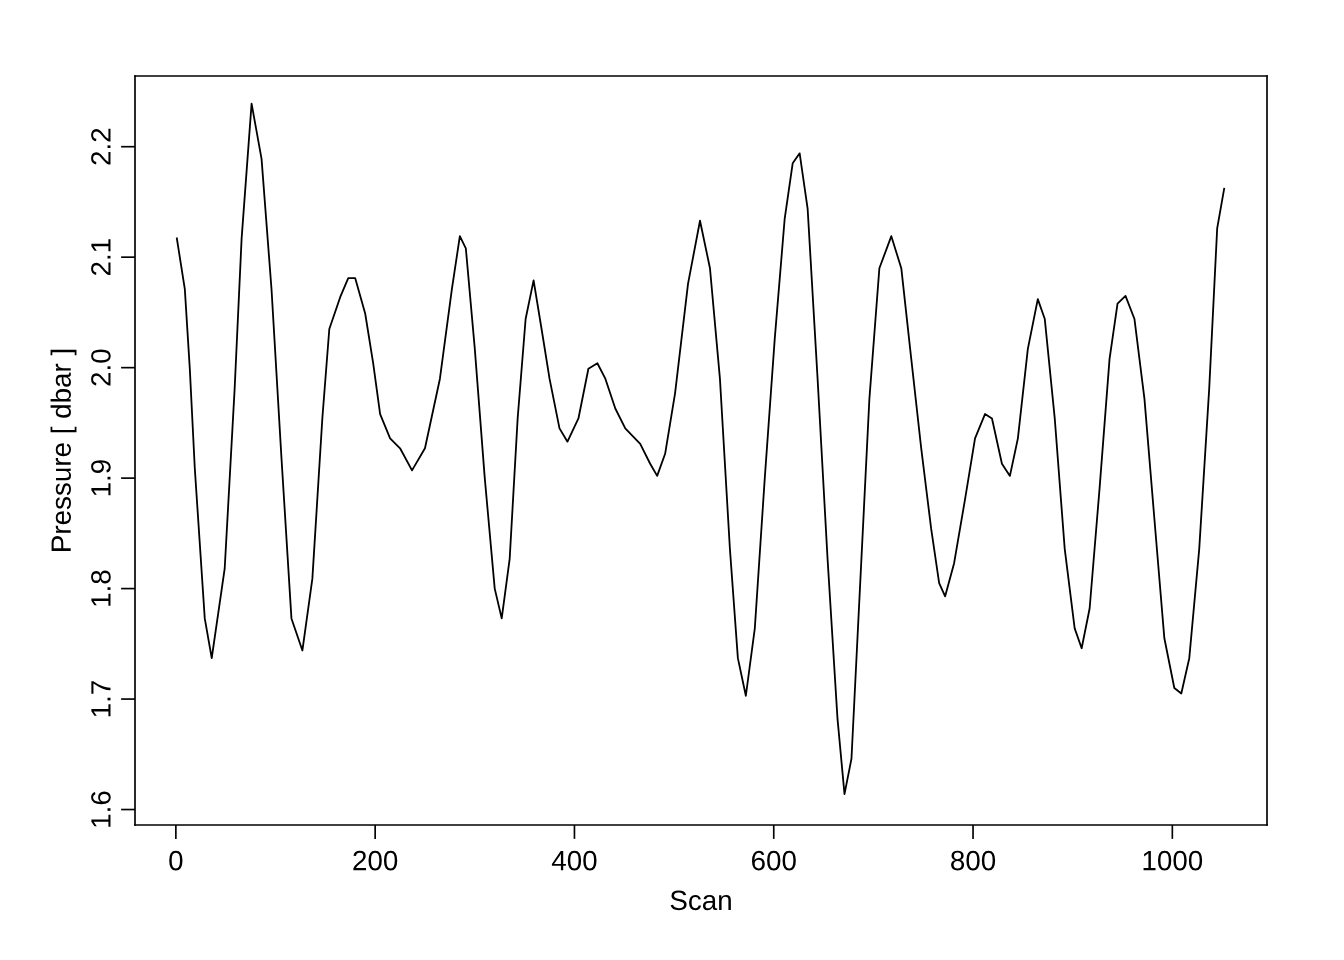 The height and width of the screenshot is (960, 1344). I want to click on y-tick-label: 2.2, so click(101, 146).